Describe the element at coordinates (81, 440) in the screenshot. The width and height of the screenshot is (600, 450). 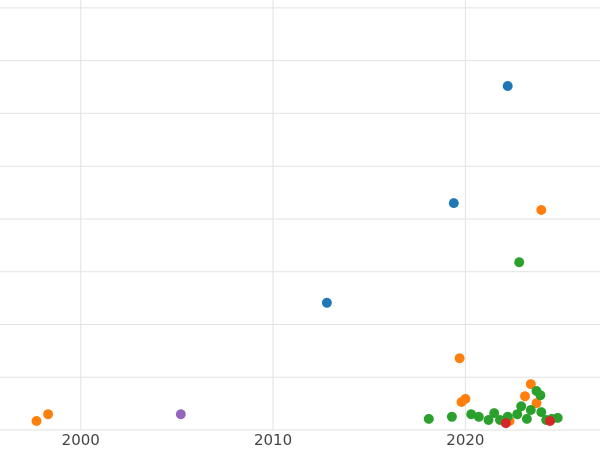
I see `x-tick-label: 2000` at that location.